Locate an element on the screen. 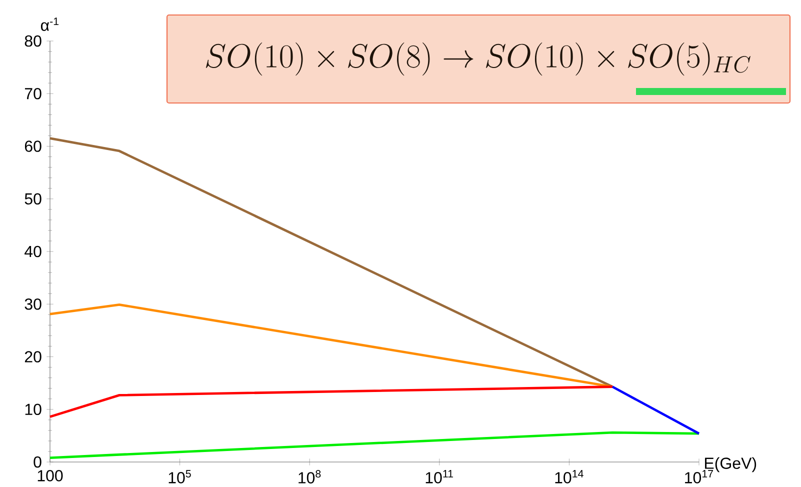 This screenshot has width=801, height=487. x-tick-label: 100 is located at coordinates (50, 476).